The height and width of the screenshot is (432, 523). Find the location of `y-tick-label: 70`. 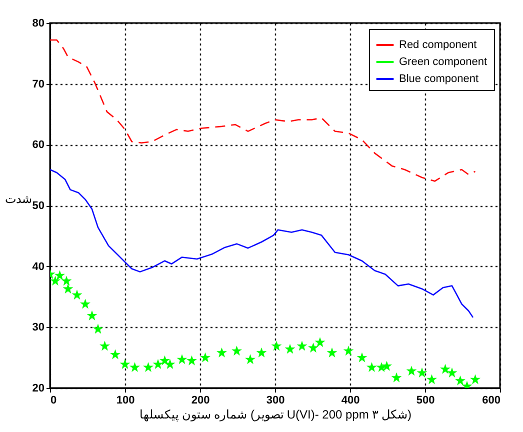

y-tick-label: 70 is located at coordinates (38, 84).